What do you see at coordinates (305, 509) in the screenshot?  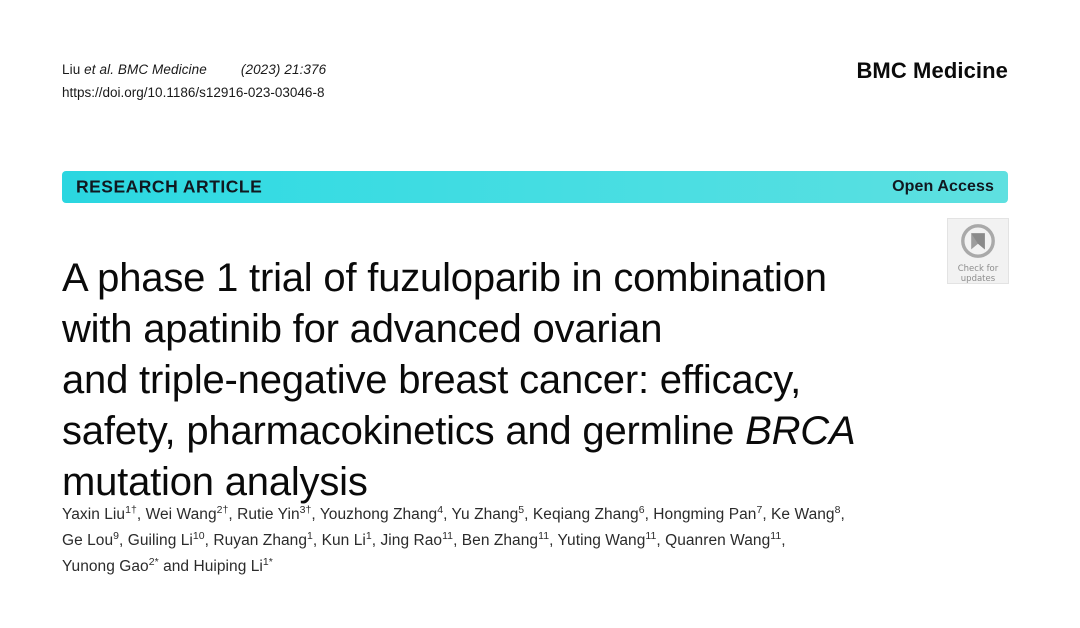 I see `author-affiliation-marker: 3†` at bounding box center [305, 509].